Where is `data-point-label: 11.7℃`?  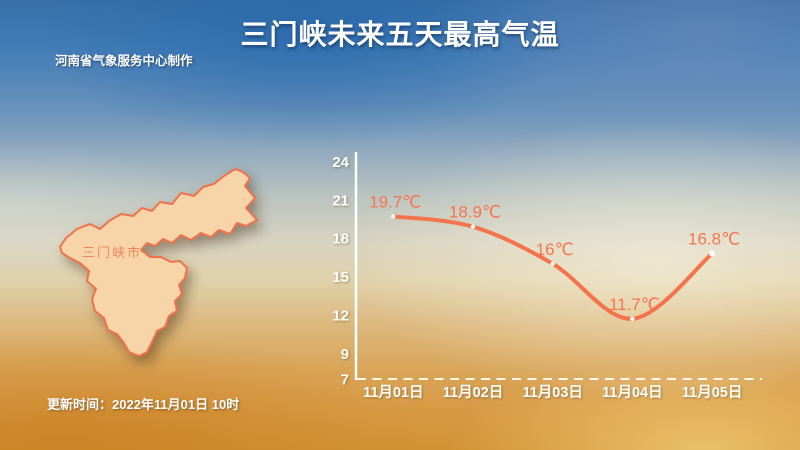 data-point-label: 11.7℃ is located at coordinates (634, 304).